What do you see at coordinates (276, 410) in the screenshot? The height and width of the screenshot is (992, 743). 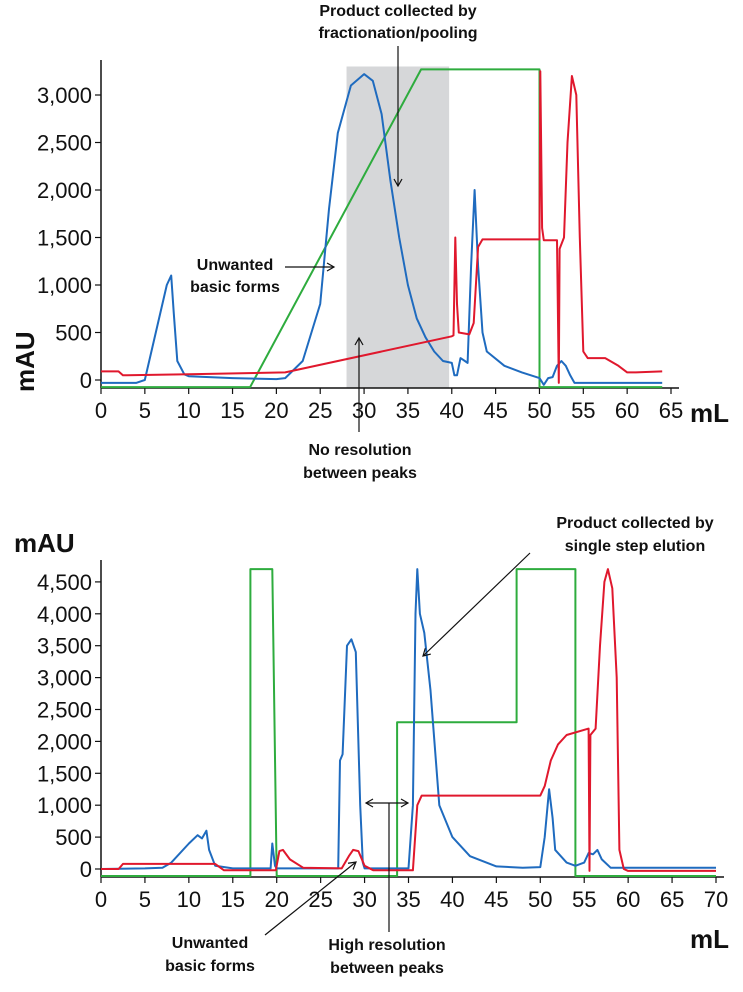 I see `top-x-tick-label: 20` at bounding box center [276, 410].